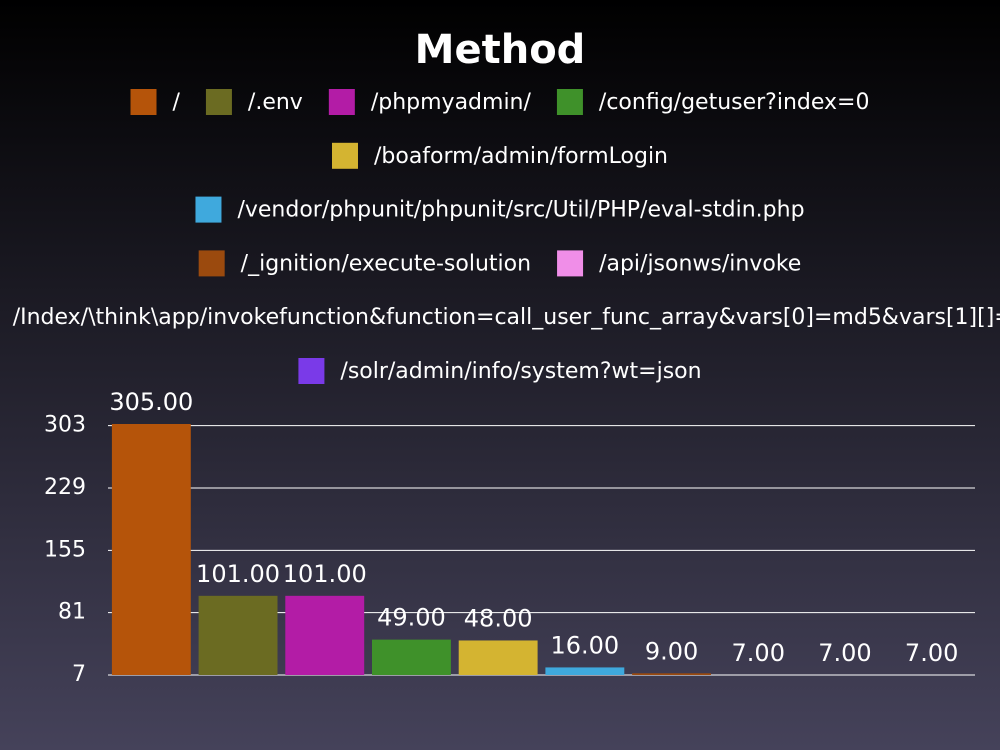 This screenshot has width=1000, height=750. Describe the element at coordinates (65, 425) in the screenshot. I see `y-tick-label: 303` at that location.